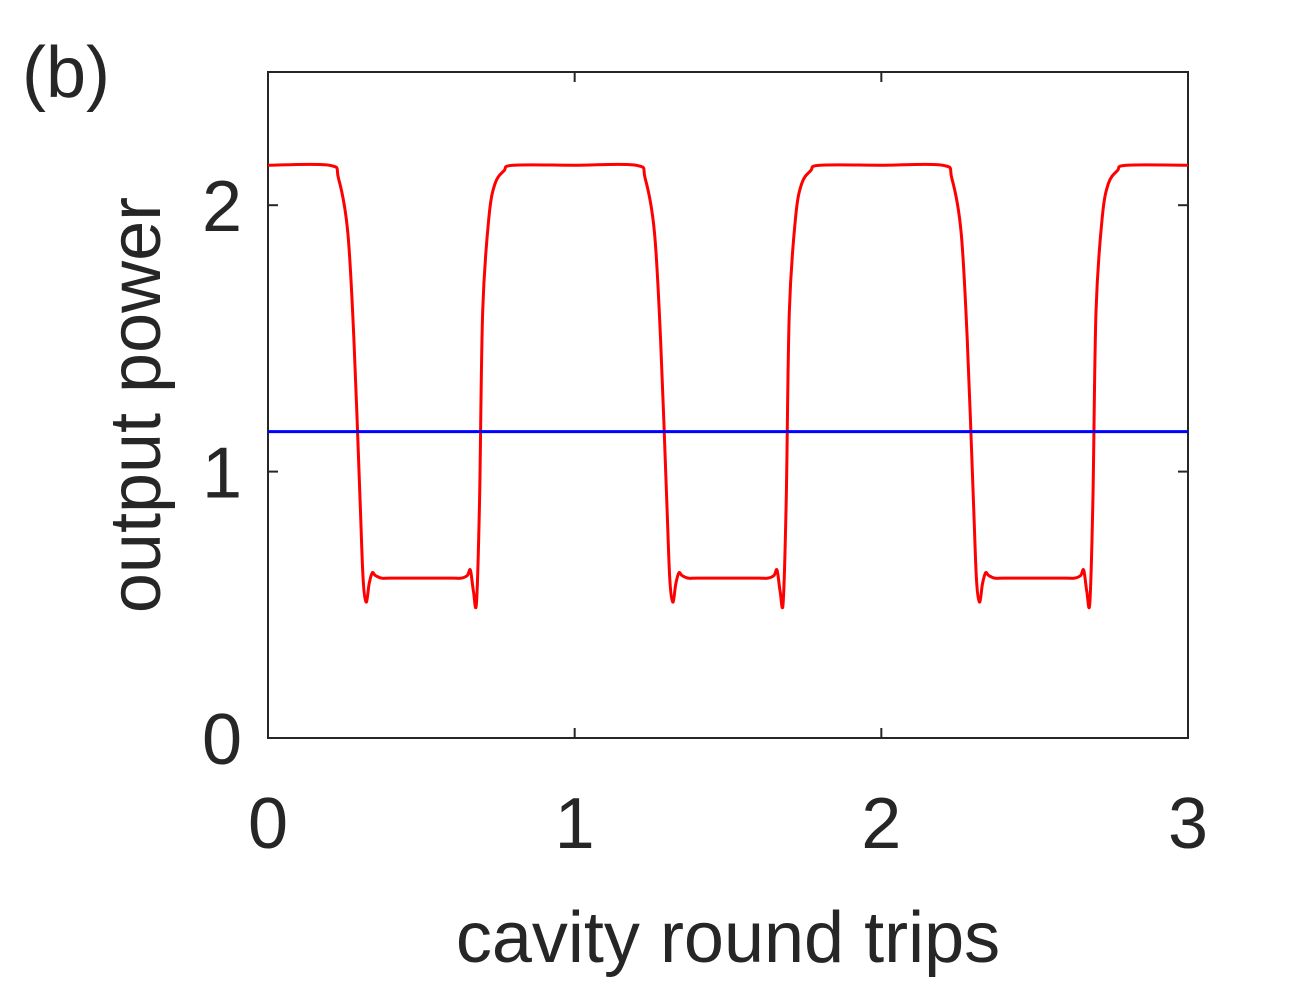 Image resolution: width=1313 pixels, height=984 pixels. What do you see at coordinates (66, 73) in the screenshot?
I see `panel-label: (b)` at bounding box center [66, 73].